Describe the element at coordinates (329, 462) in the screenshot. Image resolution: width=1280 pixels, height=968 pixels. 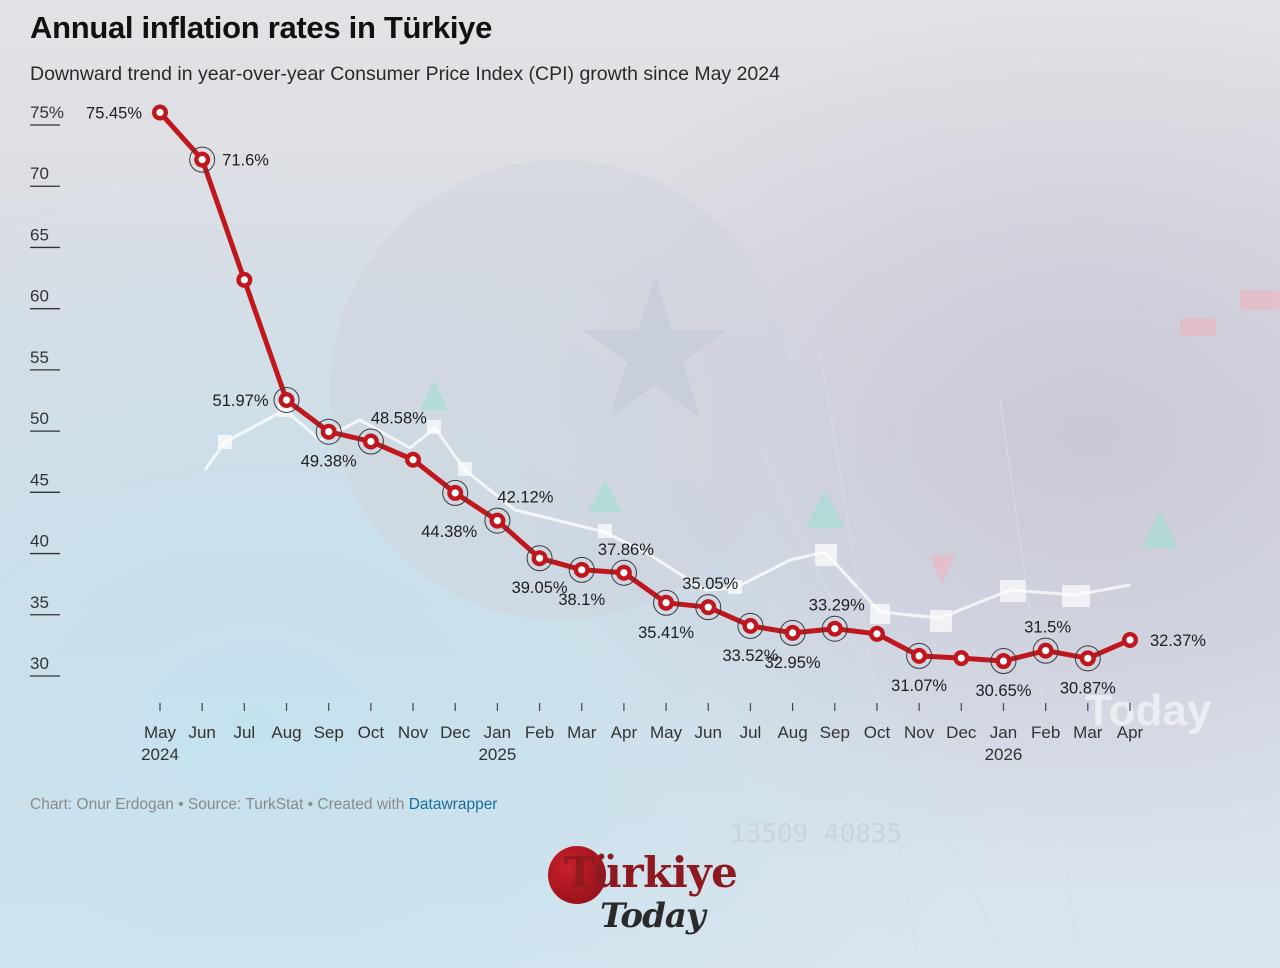
I see `data-label: 49.38%` at that location.